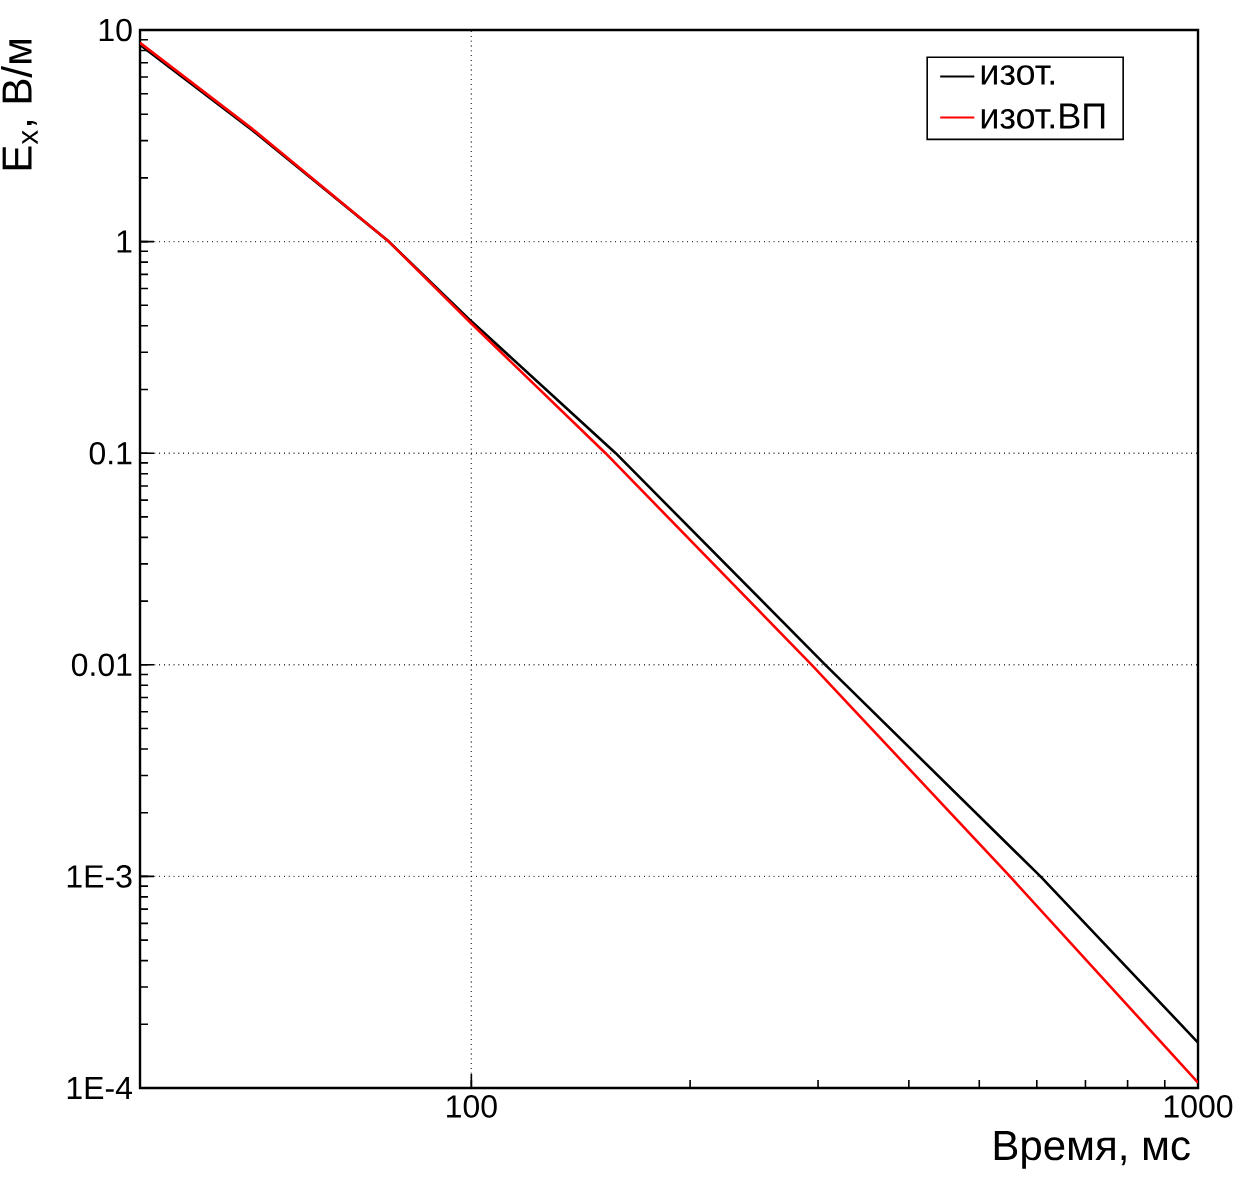  I want to click on legend-label: изот., so click(1017, 75).